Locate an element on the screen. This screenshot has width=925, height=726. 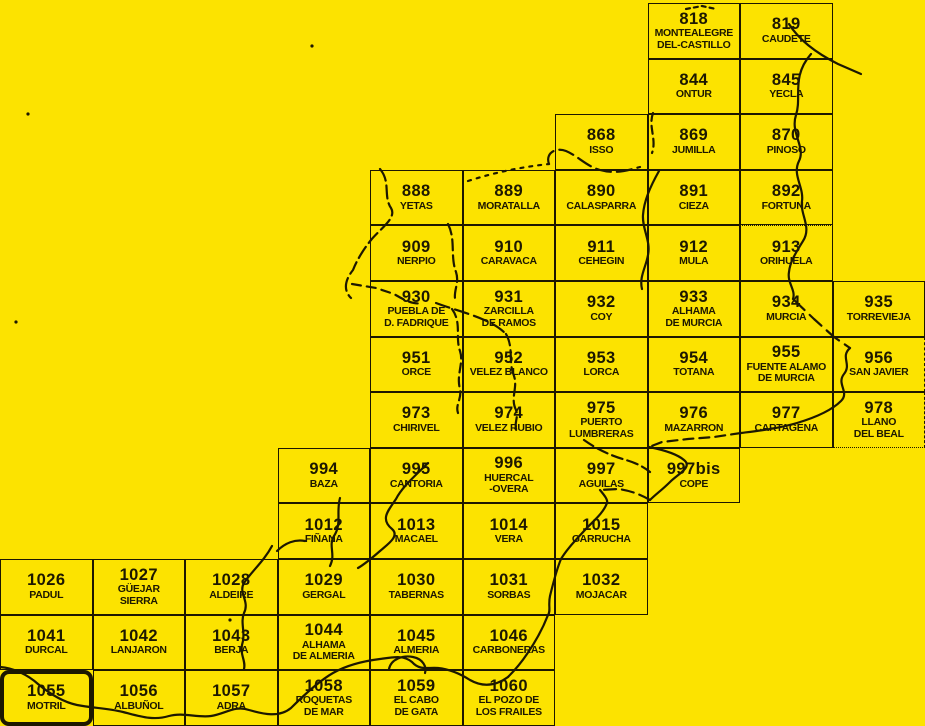
sheet-number: 933 is located at coordinates (693, 297).